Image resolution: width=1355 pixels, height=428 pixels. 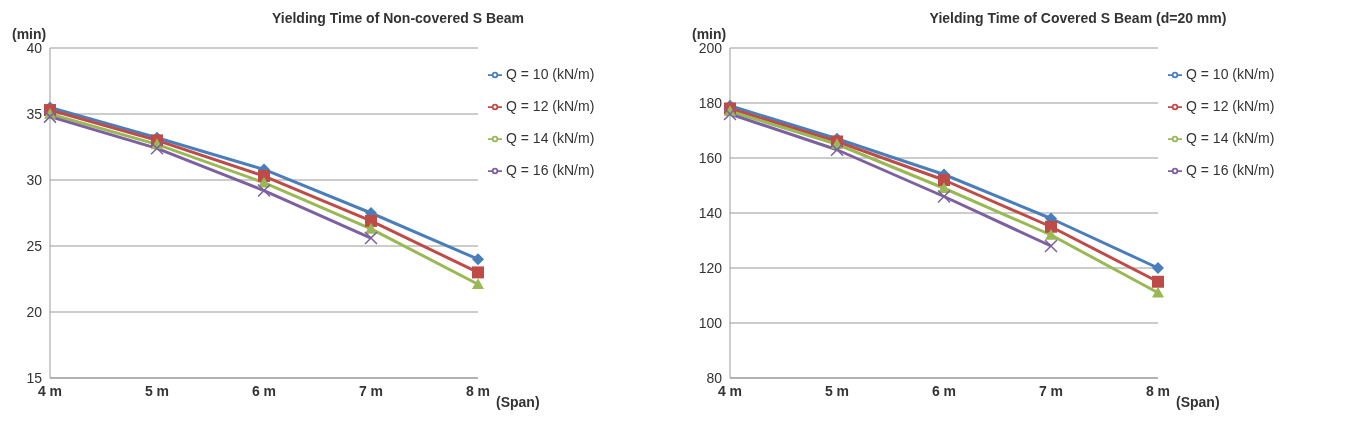 I want to click on y-tick-label: 40, so click(x=34, y=47).